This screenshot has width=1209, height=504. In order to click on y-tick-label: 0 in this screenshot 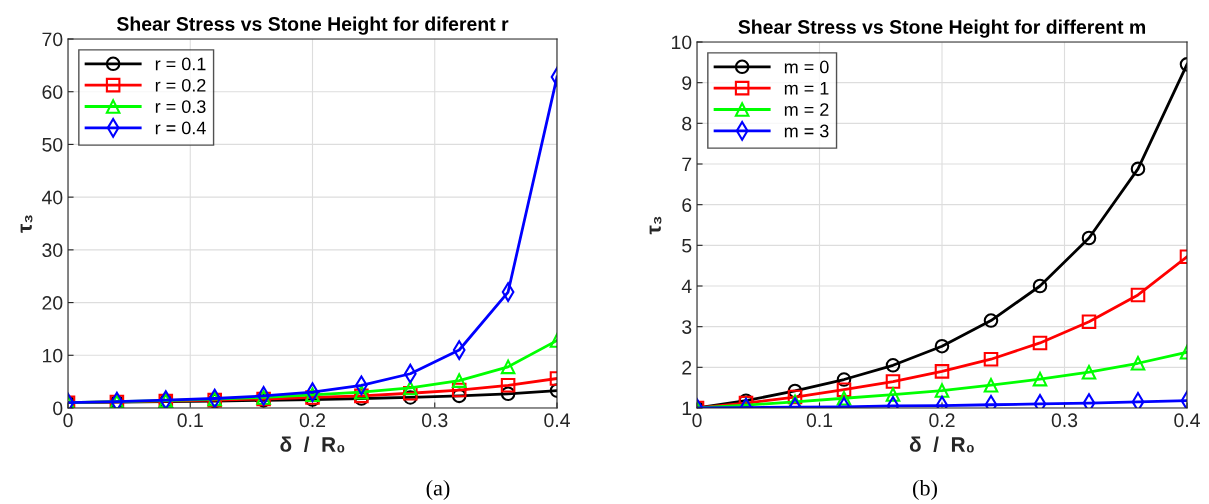, I will do `click(58, 408)`.